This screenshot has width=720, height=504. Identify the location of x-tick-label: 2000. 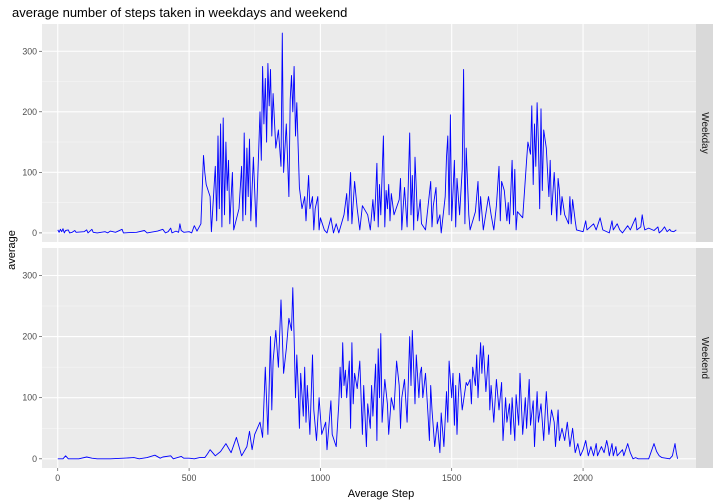
(583, 478).